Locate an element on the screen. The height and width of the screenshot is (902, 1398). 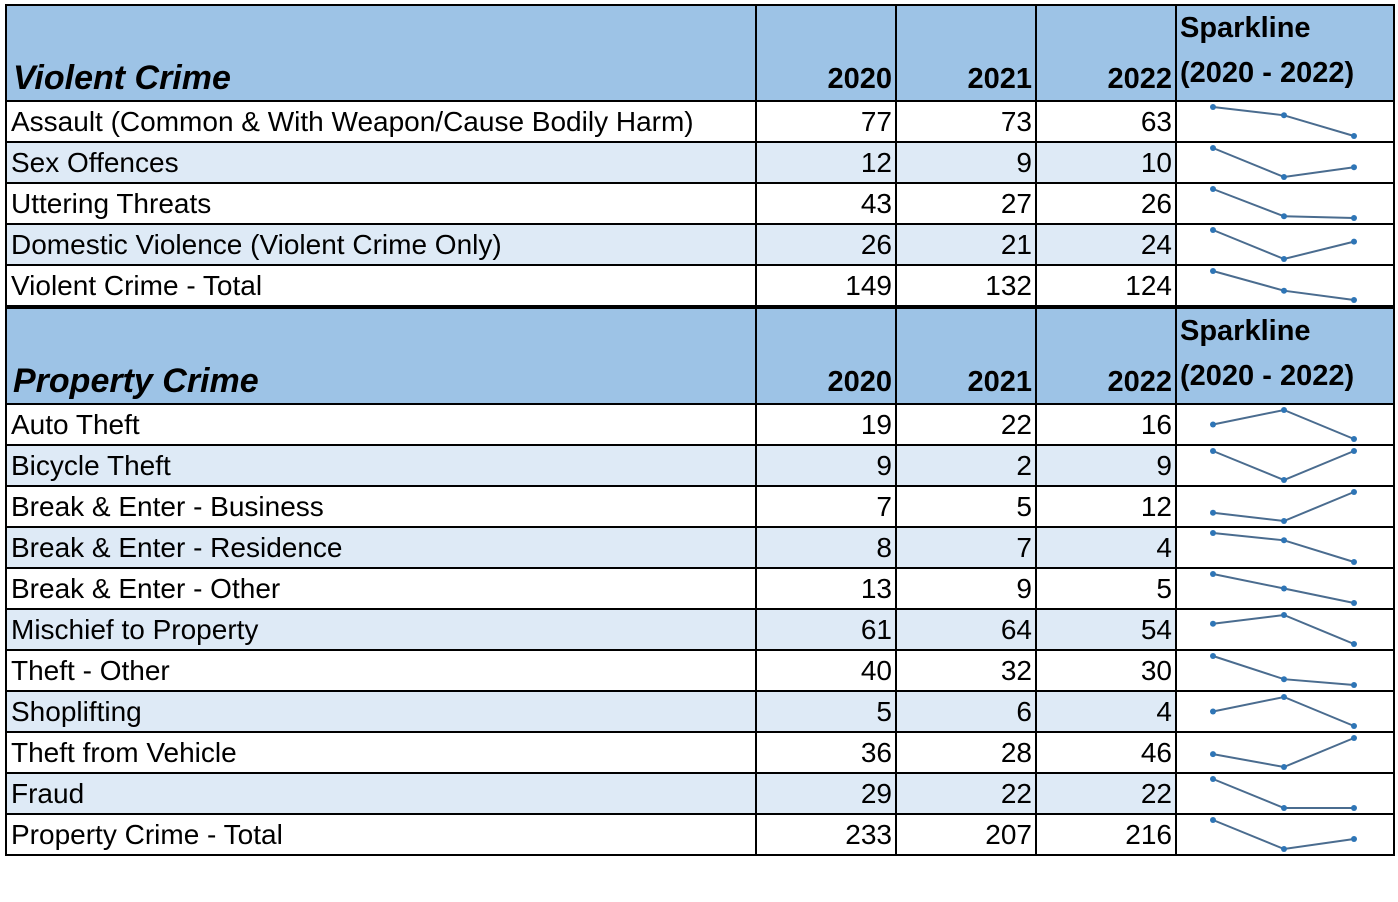
table-row: Bicycle Theft 9 2 9 is located at coordinates (700, 465).